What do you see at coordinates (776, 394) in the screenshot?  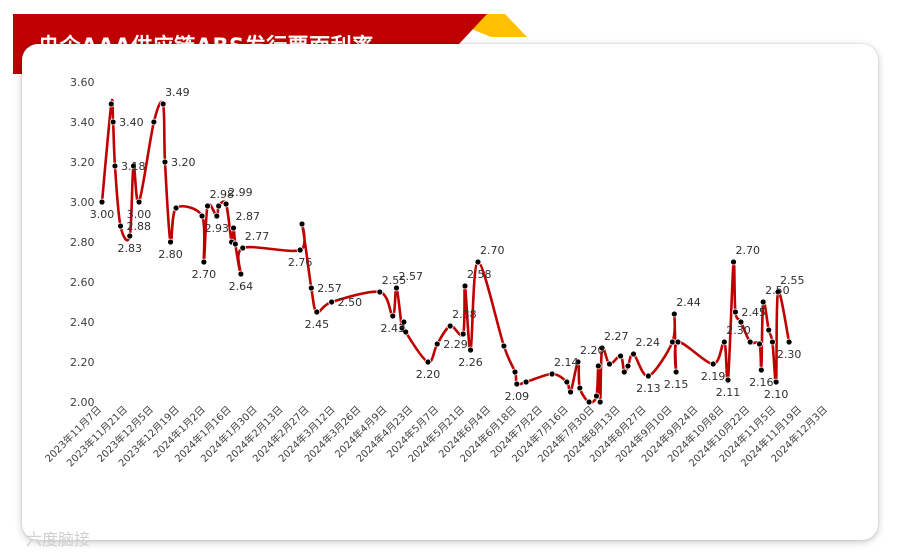 I see `data-label: 2.10` at bounding box center [776, 394].